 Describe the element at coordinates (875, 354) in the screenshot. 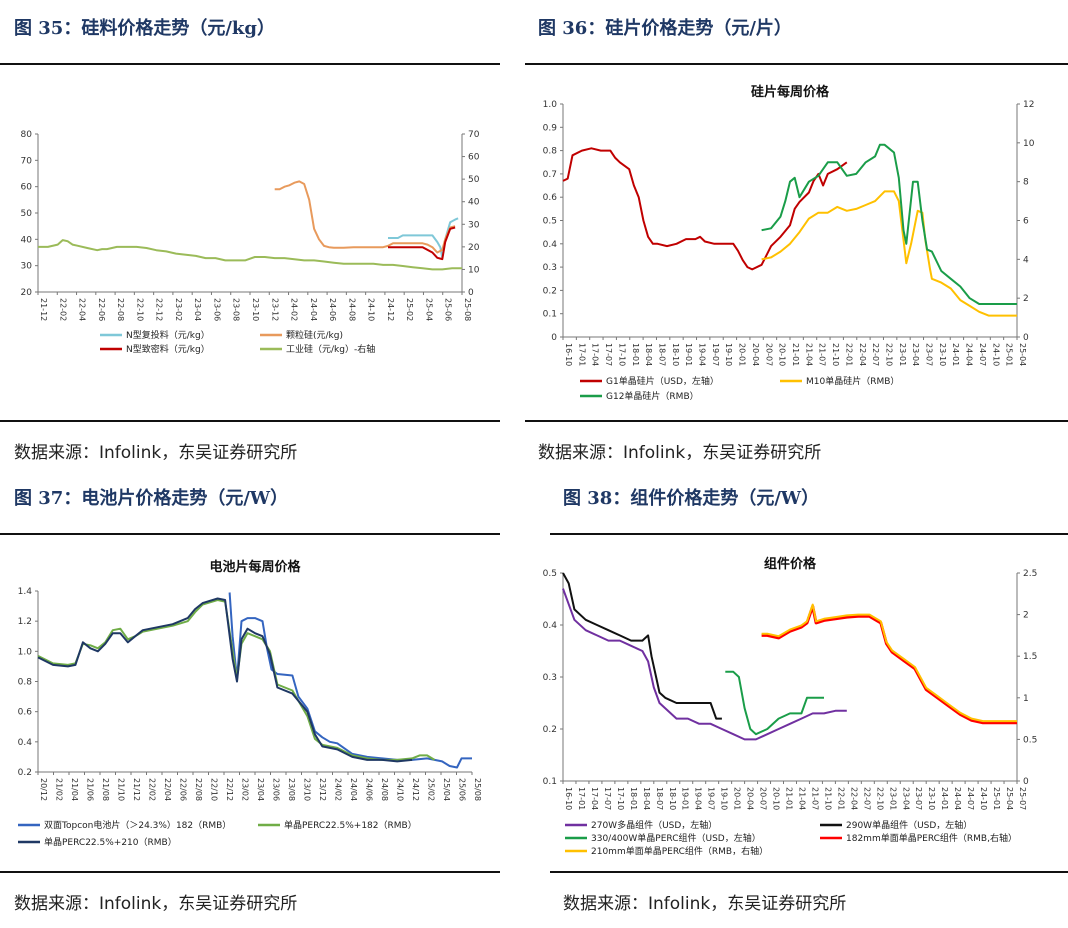

I see `x-tick-label: 22-07` at that location.